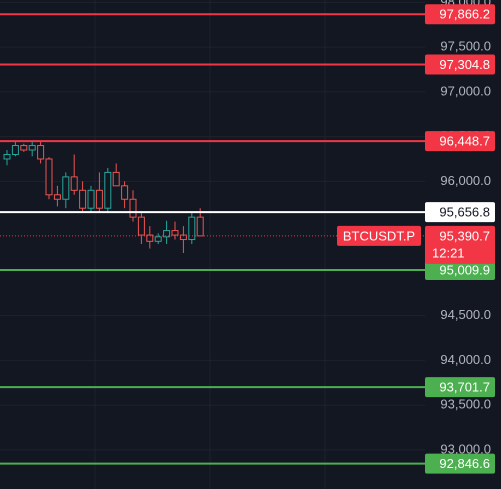  Describe the element at coordinates (465, 46) in the screenshot. I see `y-tick-label: 97,500.0` at that location.